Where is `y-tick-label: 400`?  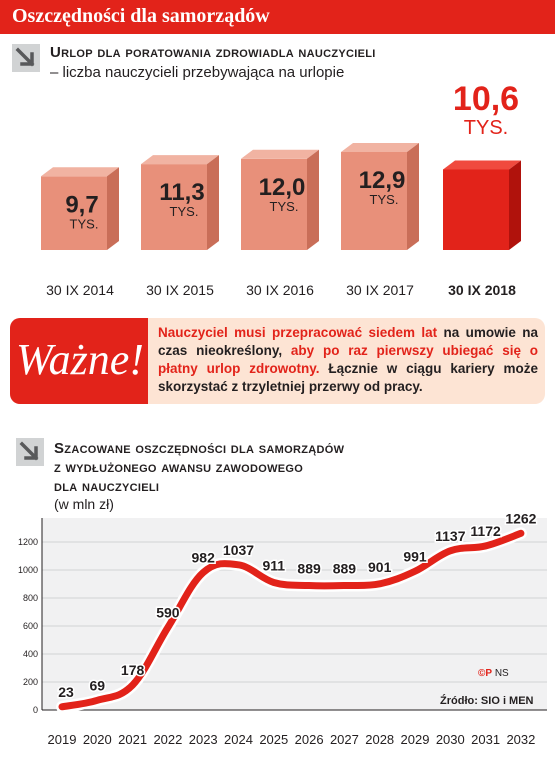 y-tick-label: 400 is located at coordinates (30, 654).